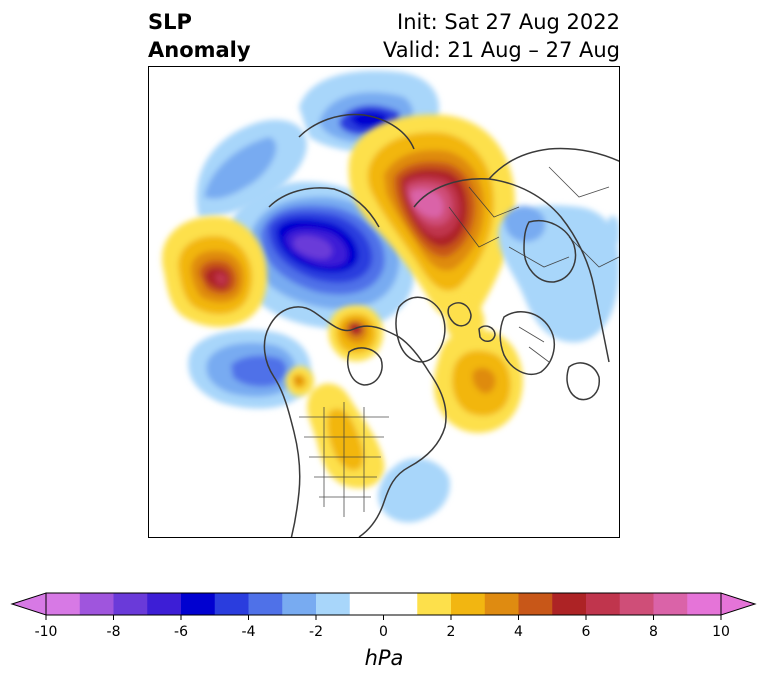 This screenshot has height=684, width=768. I want to click on colorbar-tick-label: 6, so click(586, 632).